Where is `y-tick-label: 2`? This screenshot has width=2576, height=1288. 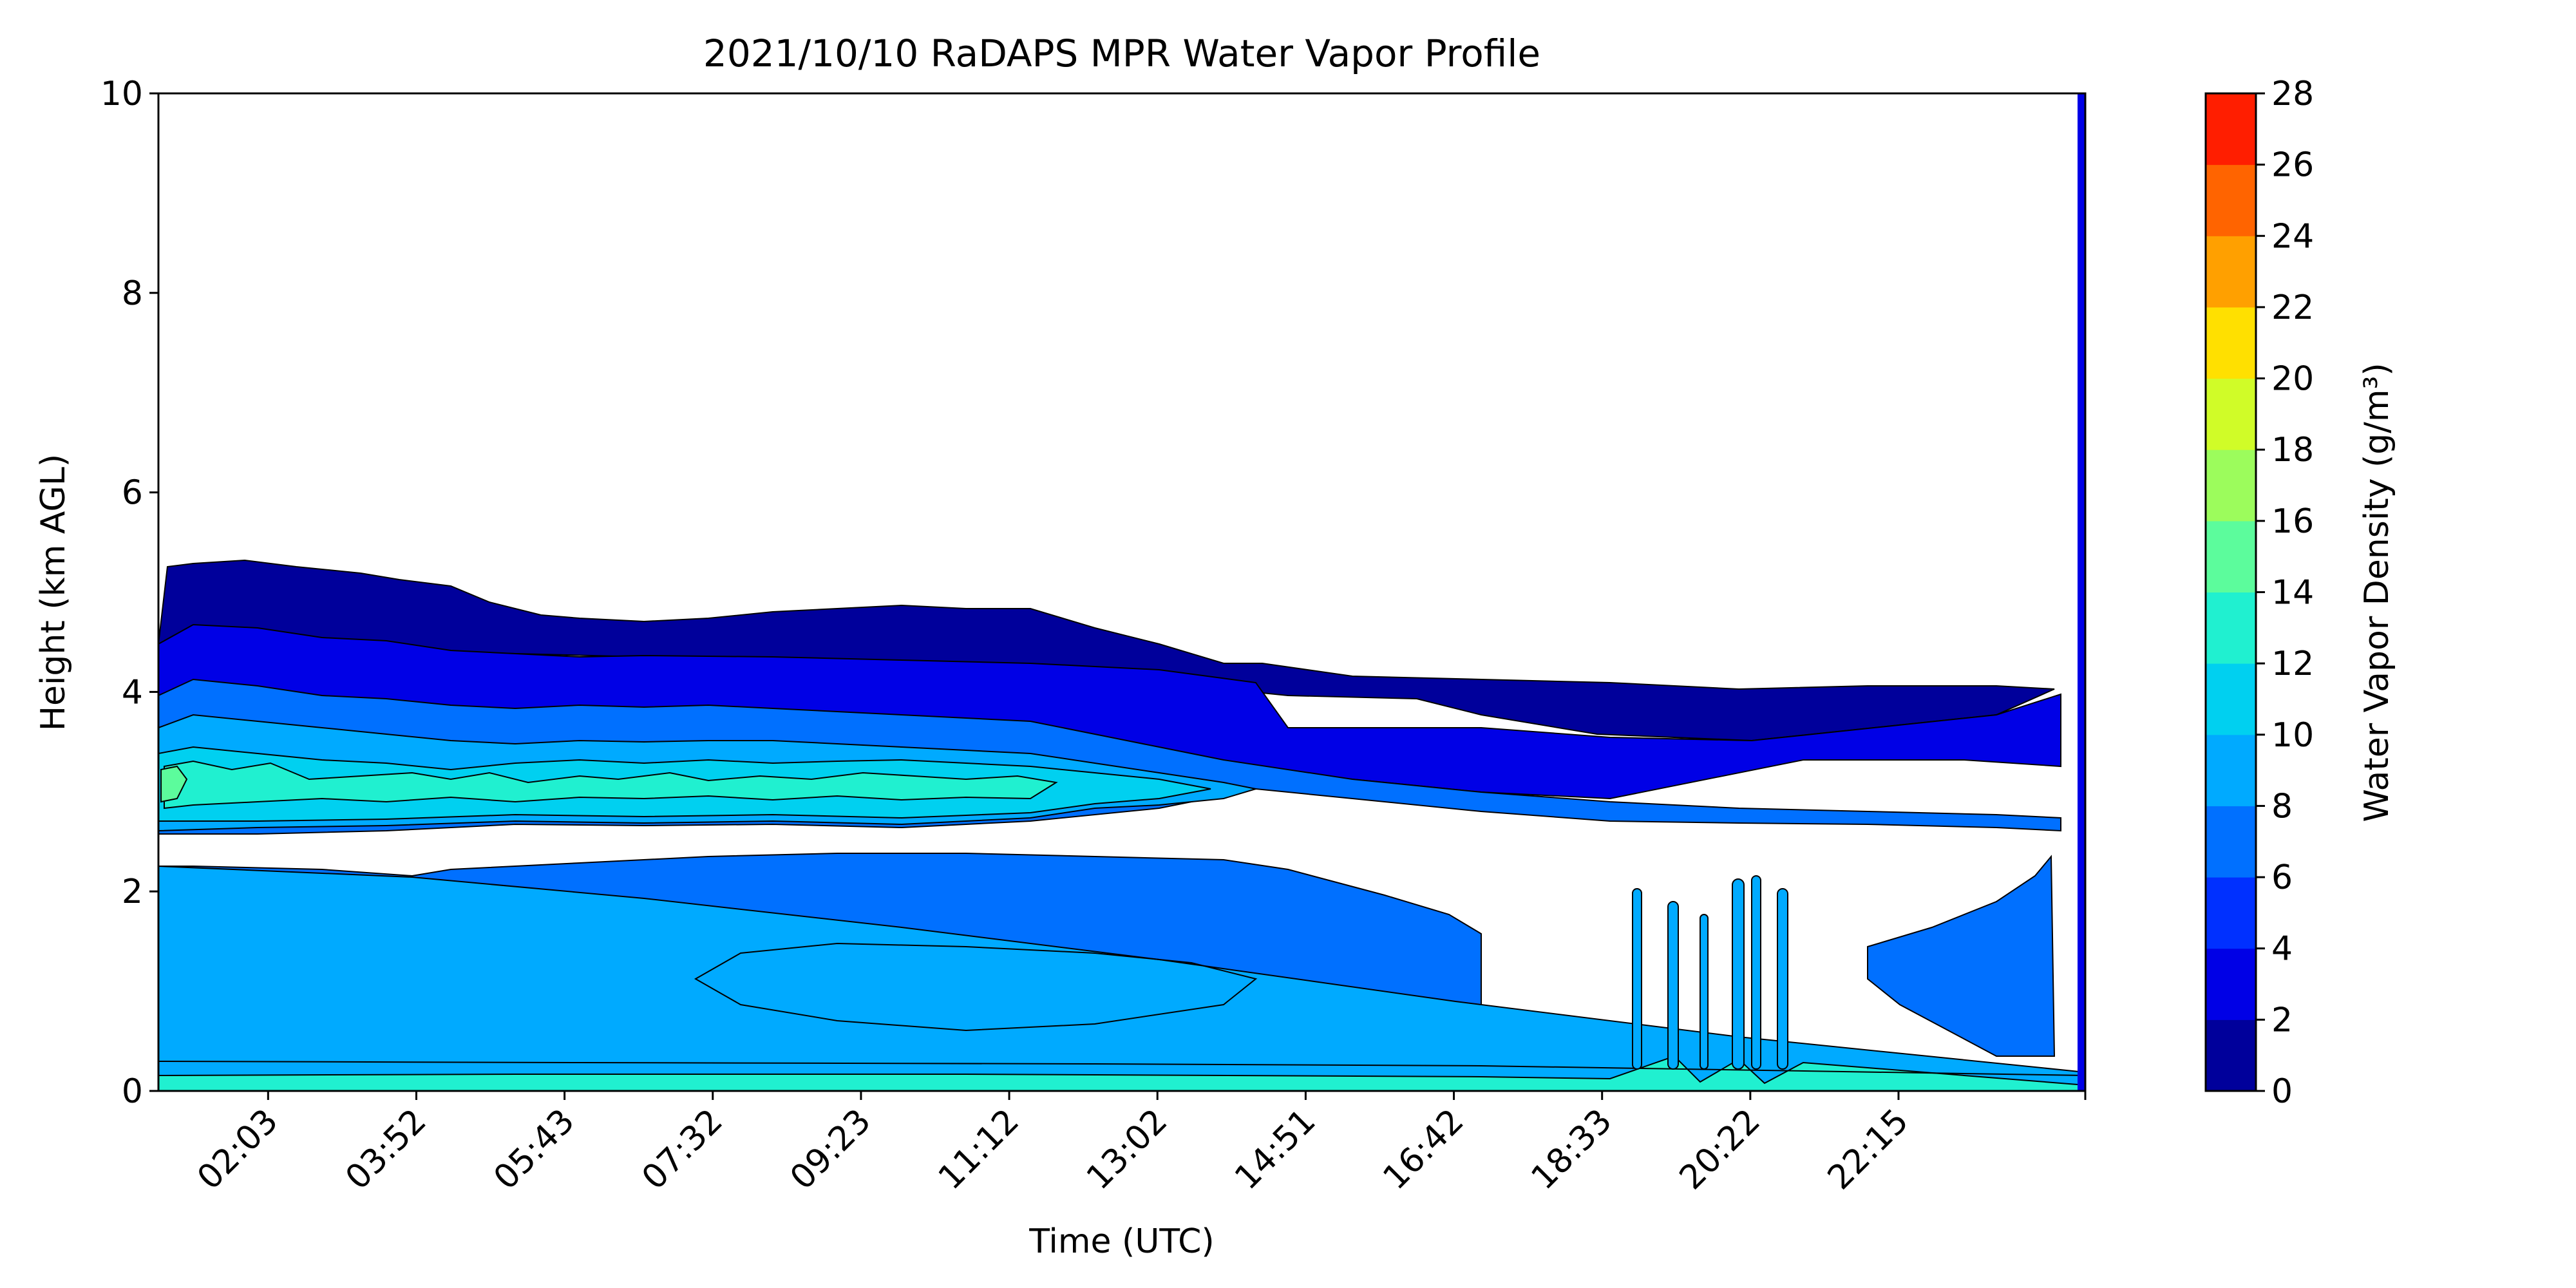
y-tick-label: 2 is located at coordinates (132, 892).